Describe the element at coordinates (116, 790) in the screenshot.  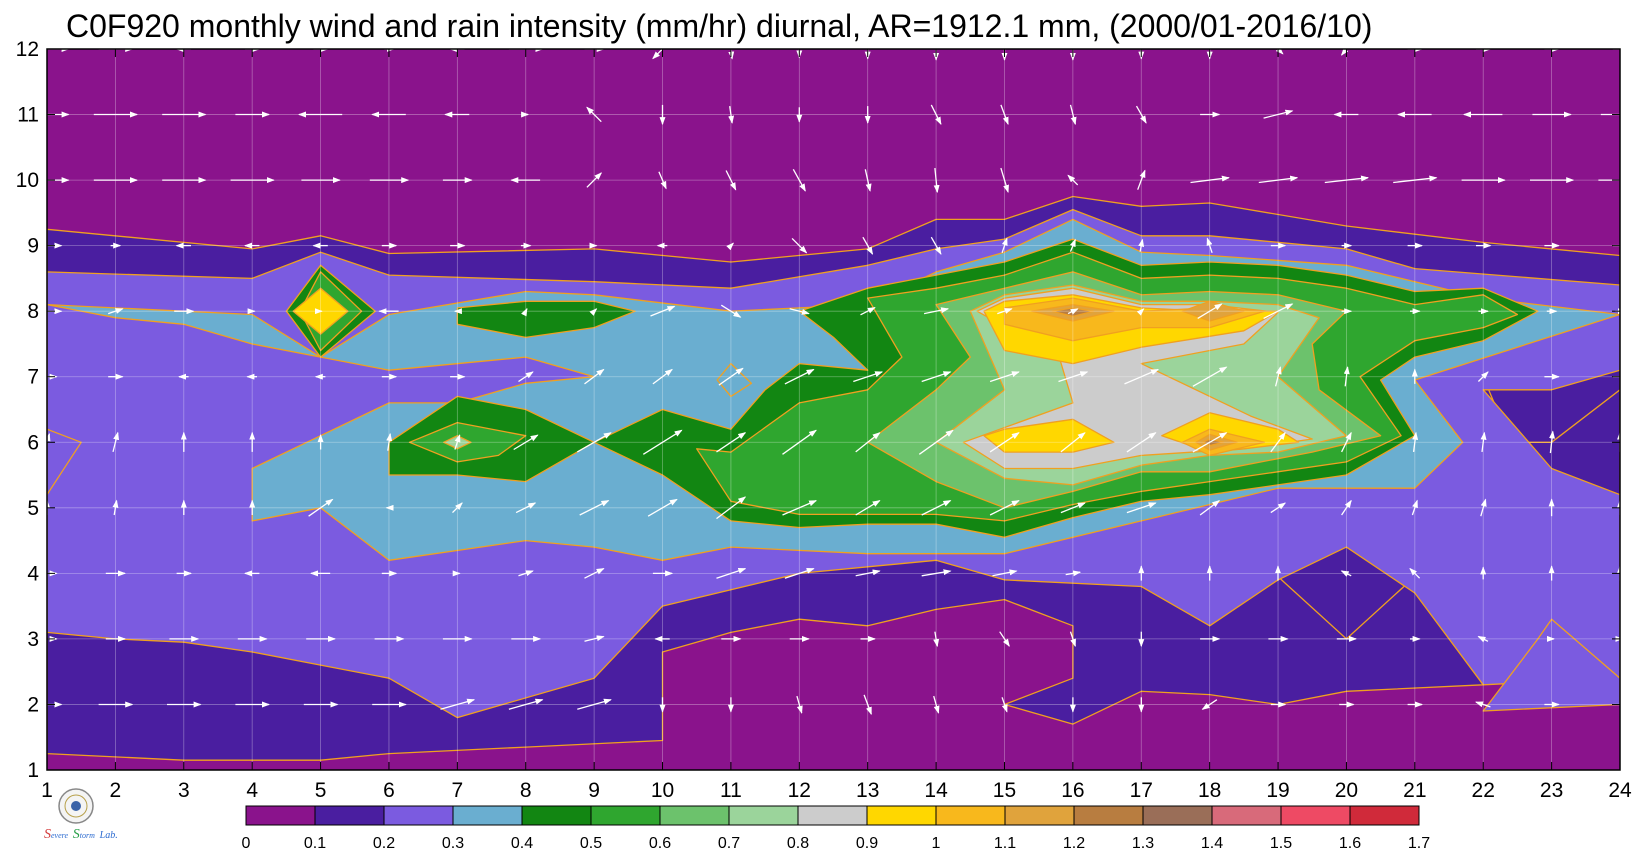
I see `x-tick-label-2: 2` at that location.